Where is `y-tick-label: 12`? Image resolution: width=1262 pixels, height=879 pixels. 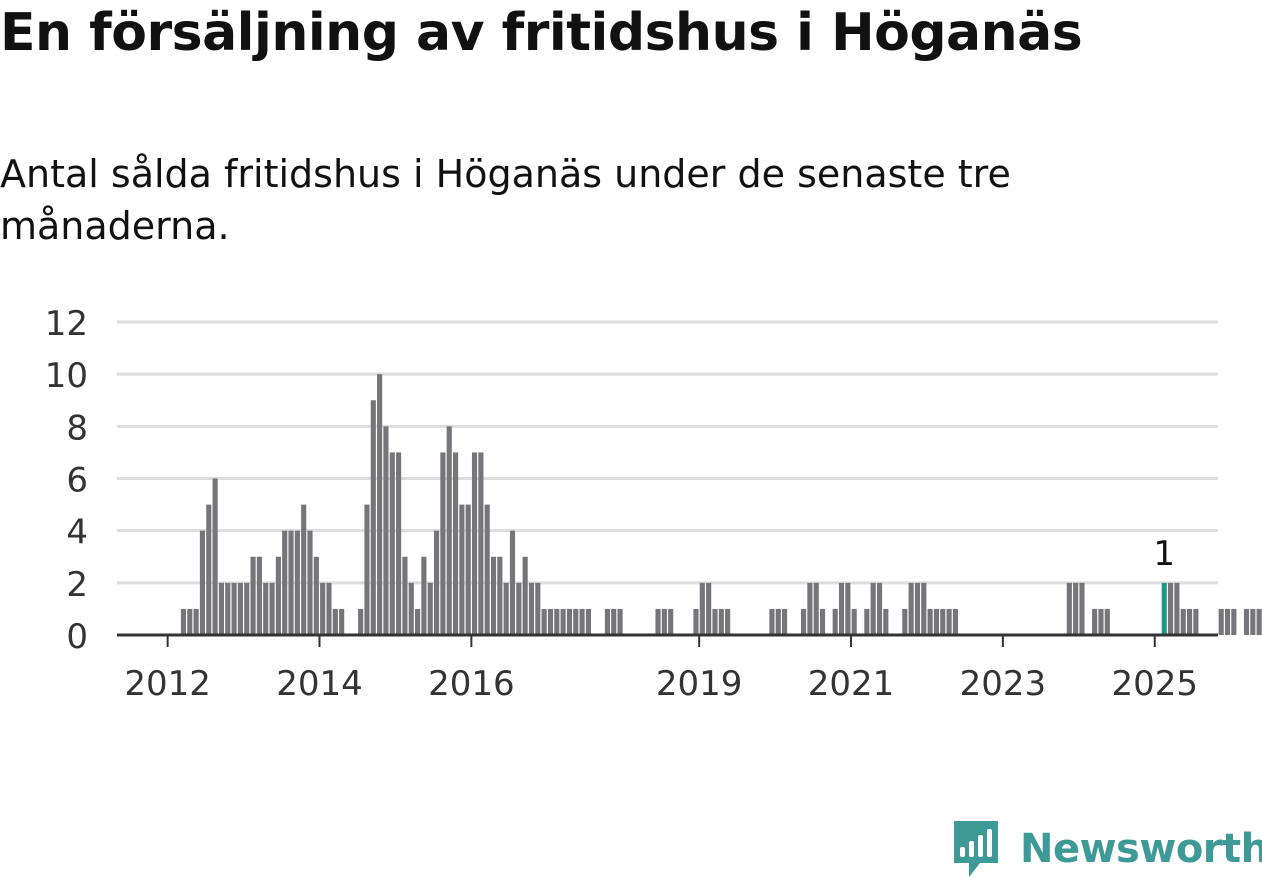
y-tick-label: 12 is located at coordinates (66, 324).